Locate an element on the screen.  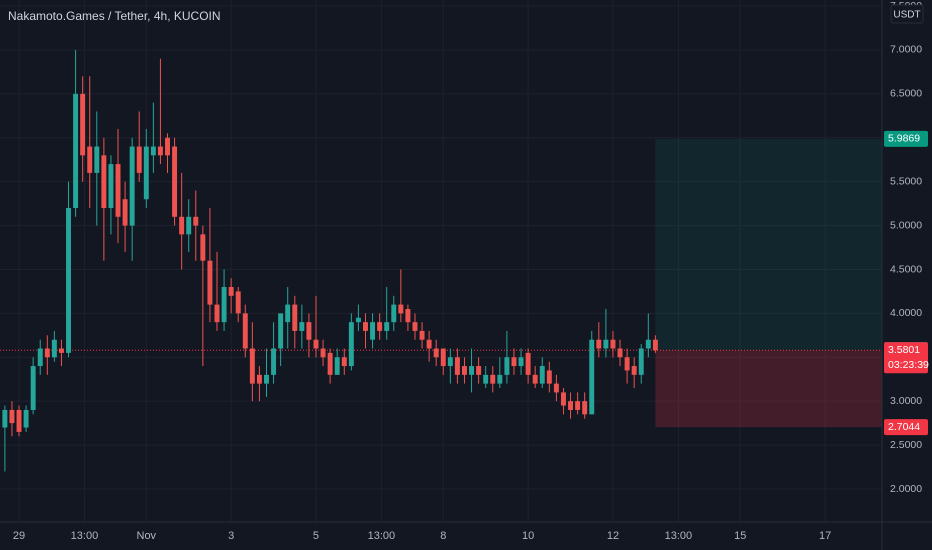
x-tick-label: 8 is located at coordinates (443, 536).